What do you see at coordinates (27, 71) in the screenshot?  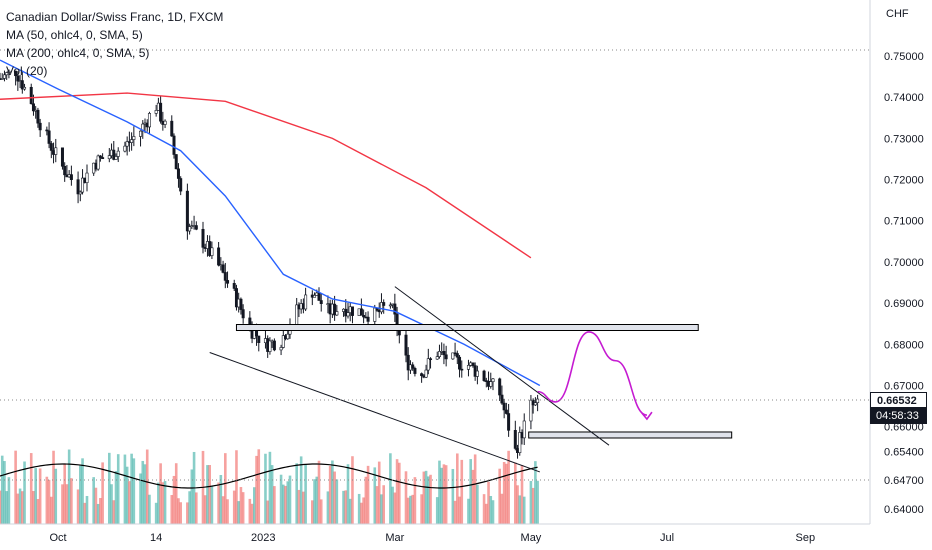 I see `volume-legend: Vol (20)` at bounding box center [27, 71].